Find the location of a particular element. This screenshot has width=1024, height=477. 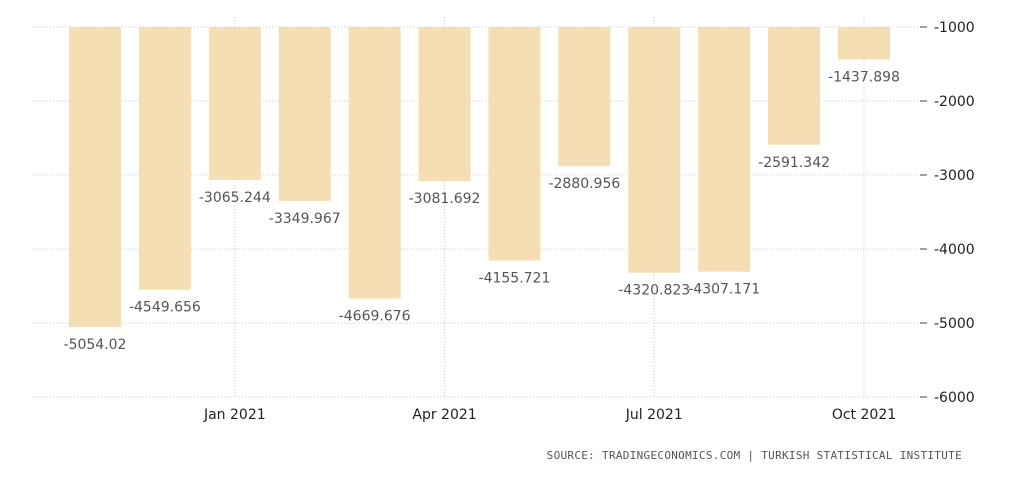

y-tick-label: -5000 is located at coordinates (954, 324).